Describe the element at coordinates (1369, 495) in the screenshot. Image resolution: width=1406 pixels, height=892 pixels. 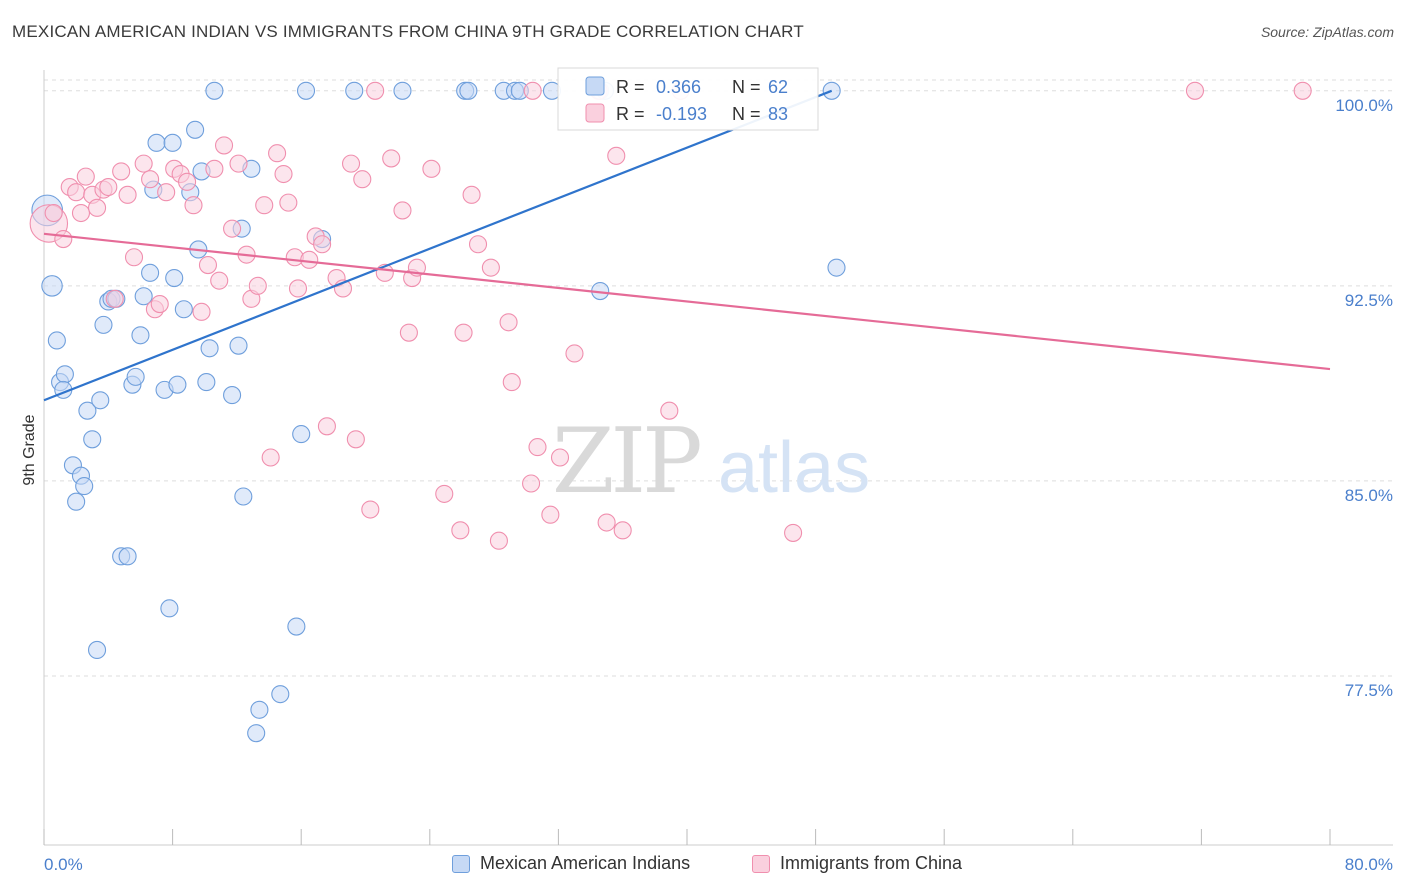
I see `y-tick-label: 85.0%` at that location.